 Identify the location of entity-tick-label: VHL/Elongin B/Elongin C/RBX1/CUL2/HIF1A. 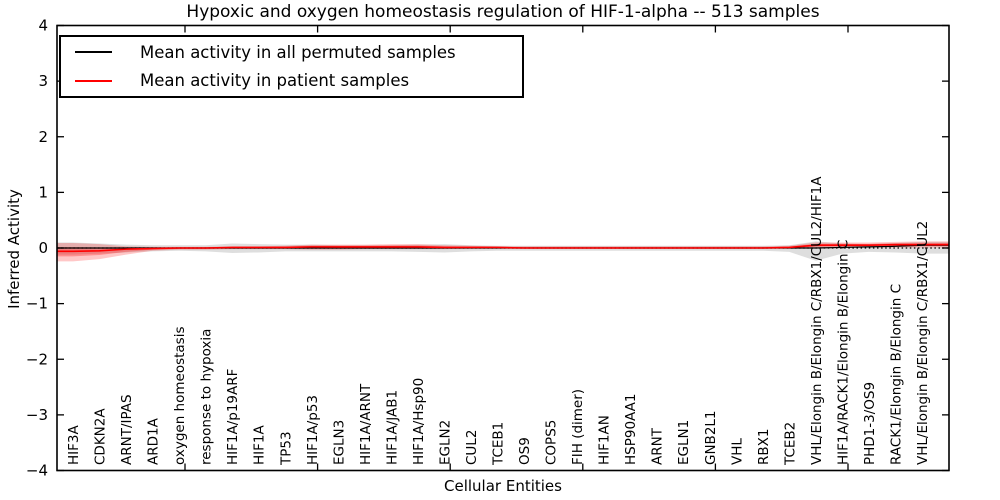
(817, 320).